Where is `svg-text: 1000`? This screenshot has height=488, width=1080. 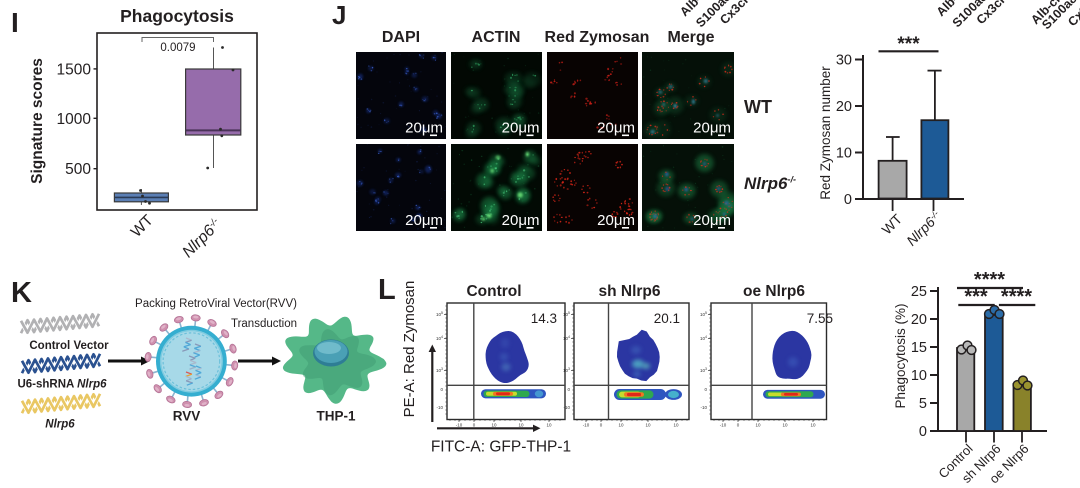
svg-text: 1000 is located at coordinates (74, 119).